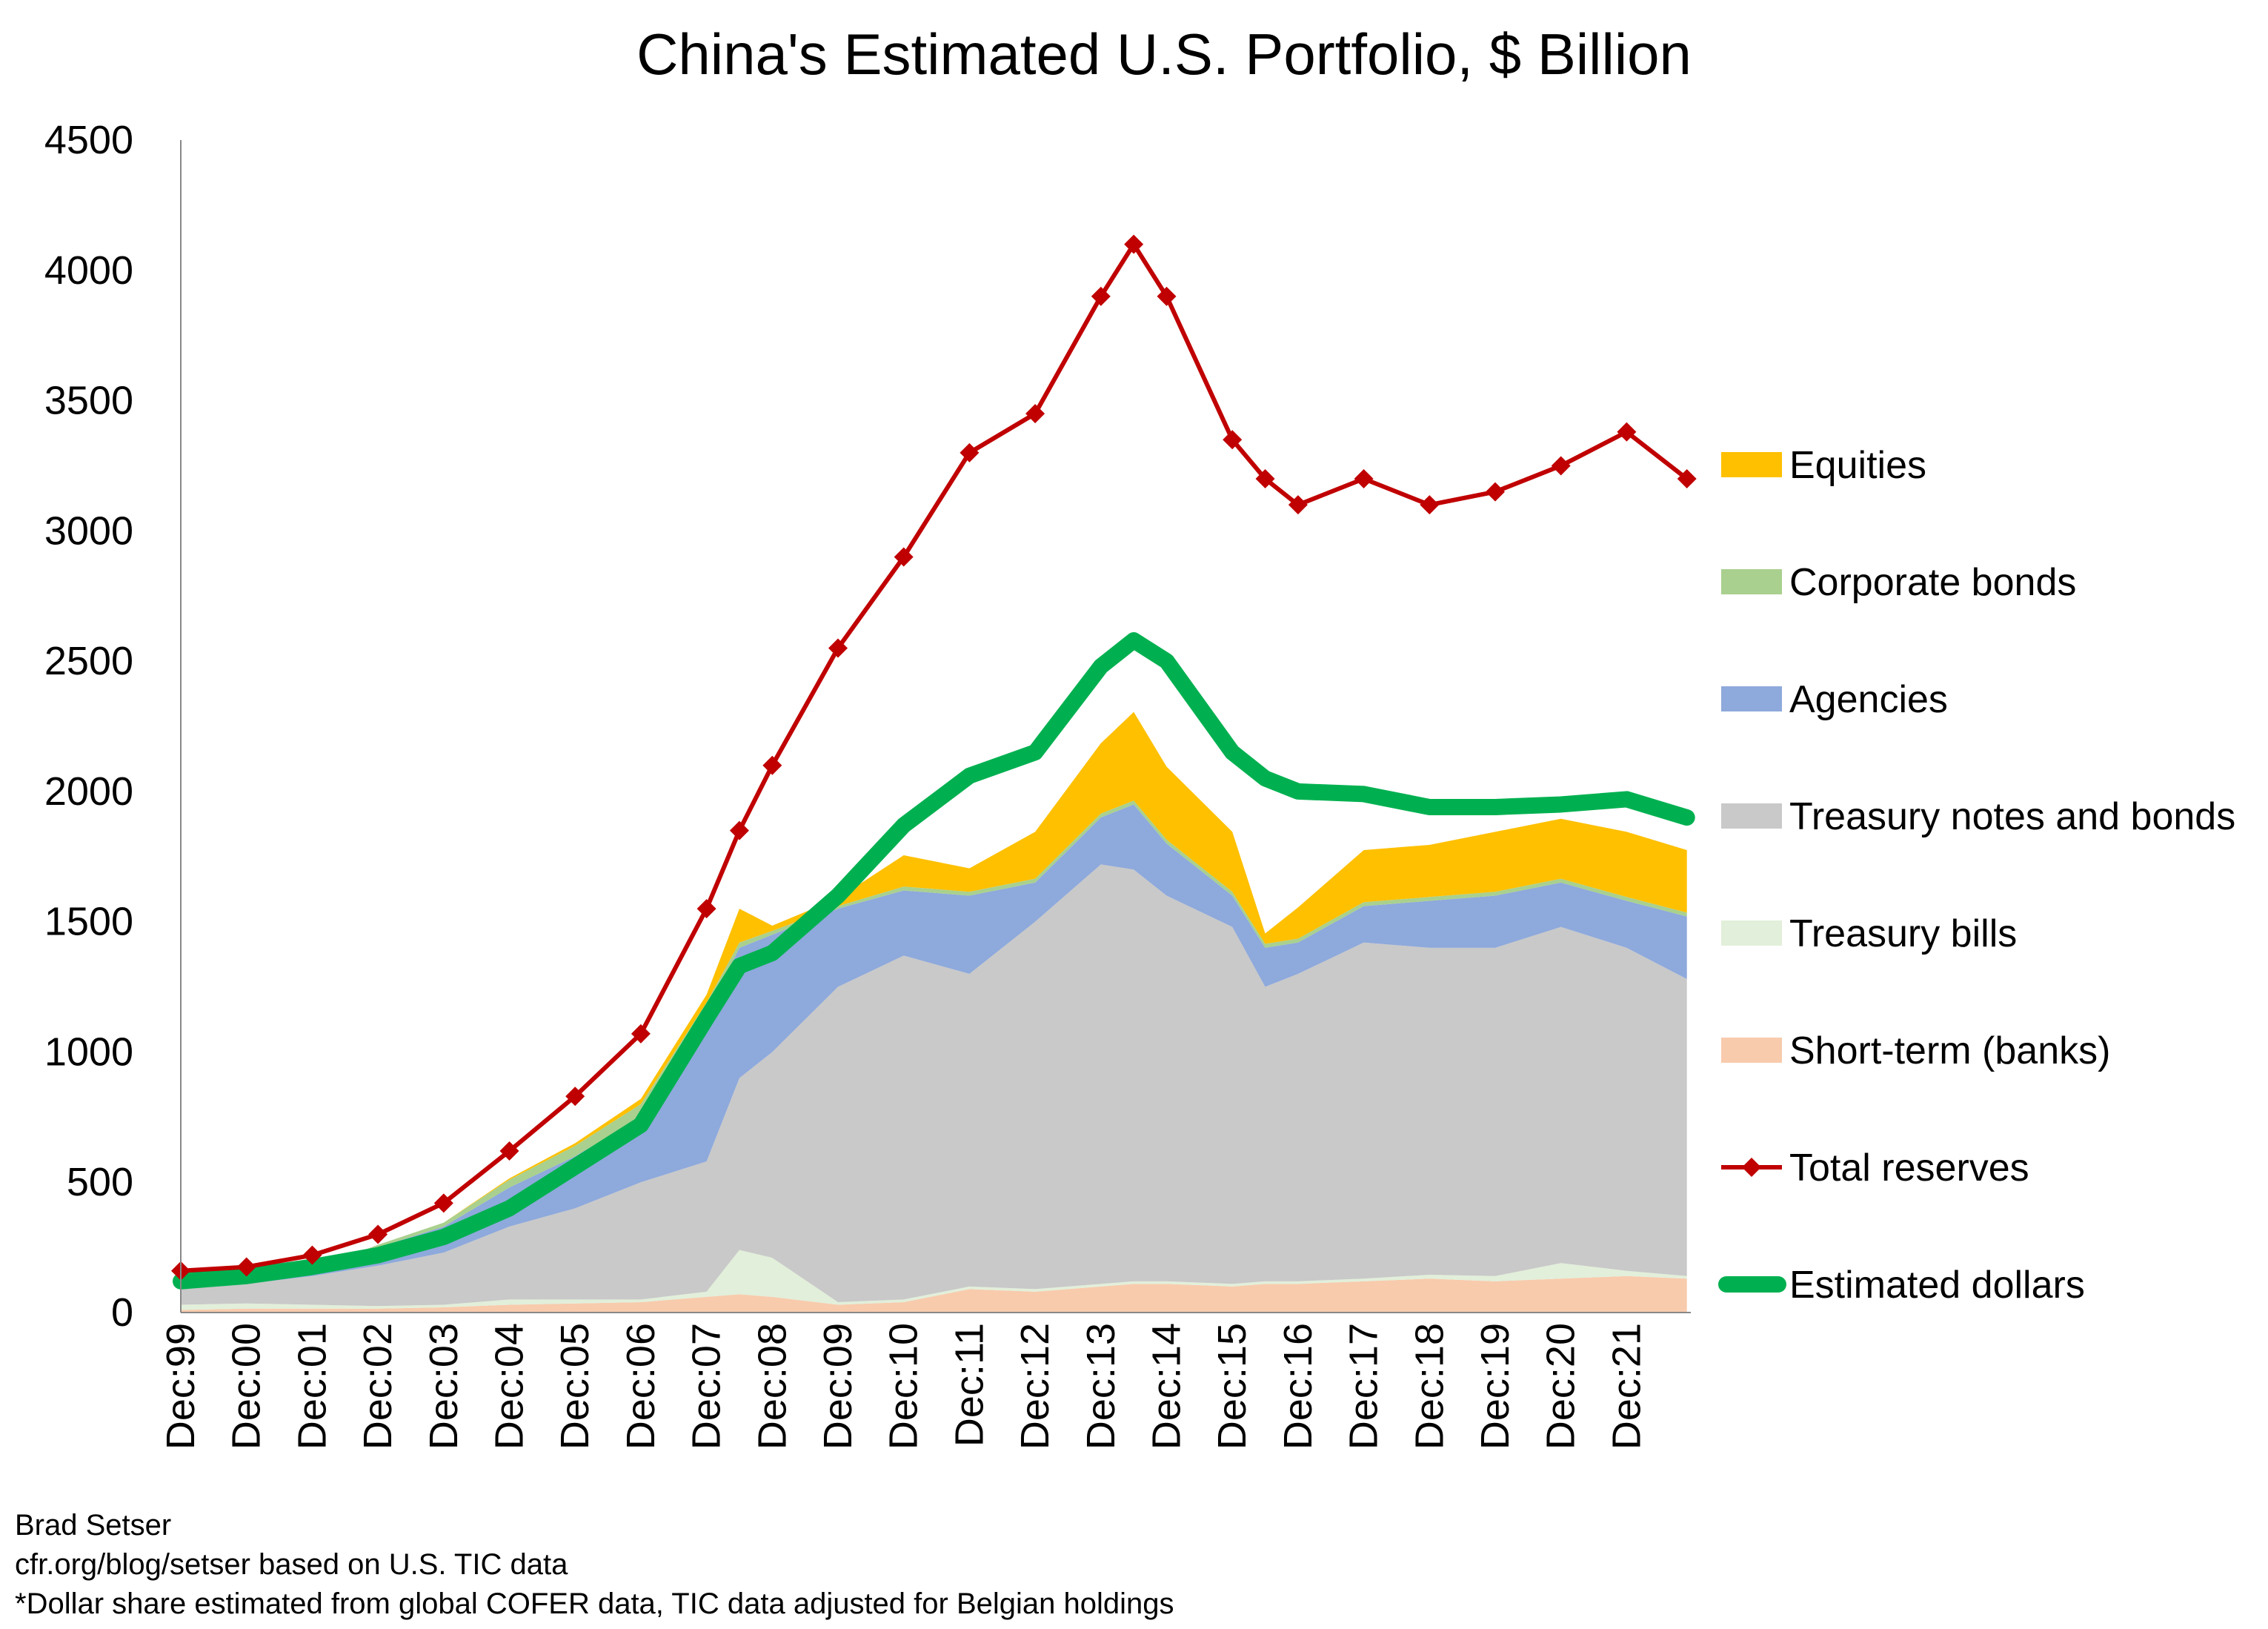  Describe the element at coordinates (88, 661) in the screenshot. I see `y-tick-label: 2500` at that location.